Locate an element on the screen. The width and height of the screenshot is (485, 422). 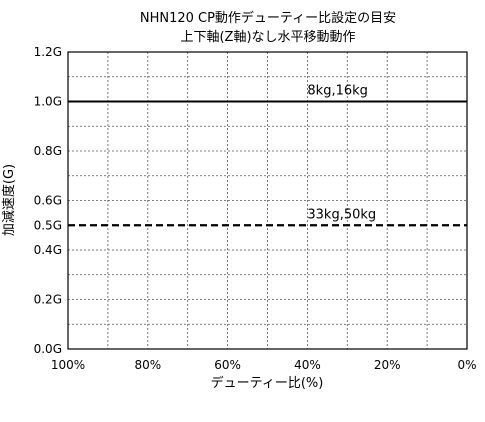
y-tick-label: 0.6G is located at coordinates (48, 201).